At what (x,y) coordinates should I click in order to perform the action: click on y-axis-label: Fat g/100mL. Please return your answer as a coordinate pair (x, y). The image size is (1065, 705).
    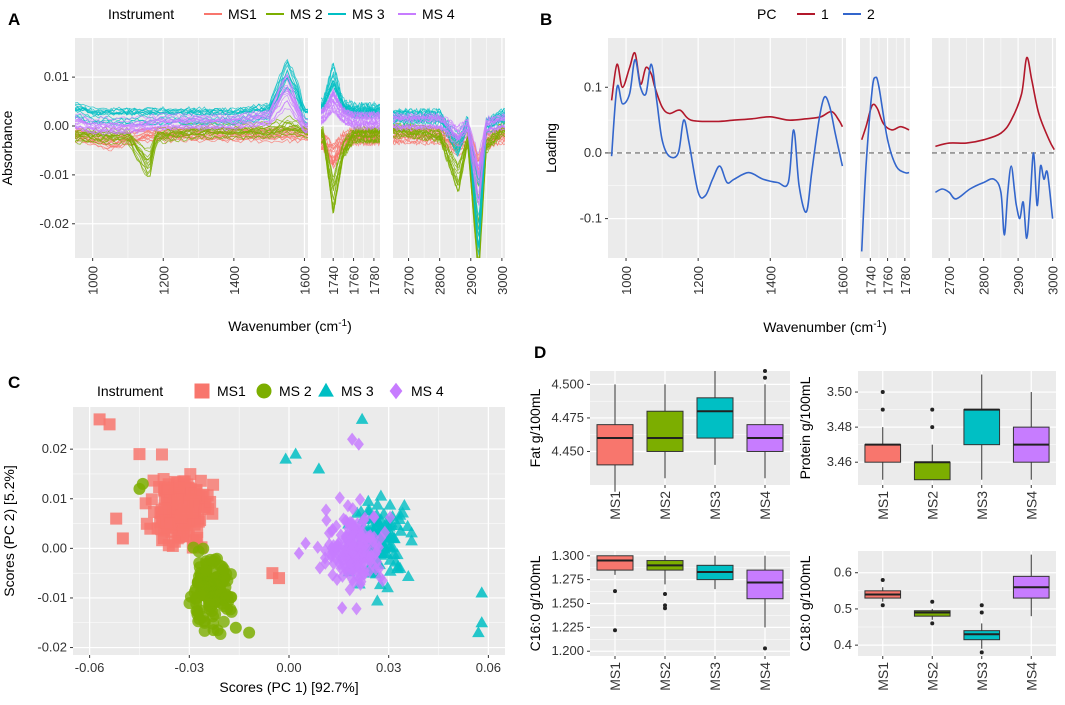
    Looking at the image, I should click on (535, 427).